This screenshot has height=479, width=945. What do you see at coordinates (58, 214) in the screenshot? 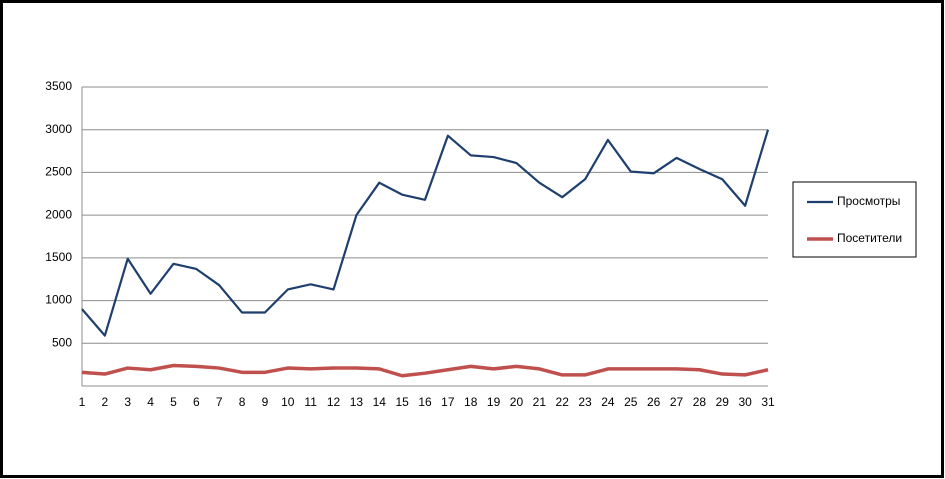
I see `y-tick-label: 2000` at bounding box center [58, 214].